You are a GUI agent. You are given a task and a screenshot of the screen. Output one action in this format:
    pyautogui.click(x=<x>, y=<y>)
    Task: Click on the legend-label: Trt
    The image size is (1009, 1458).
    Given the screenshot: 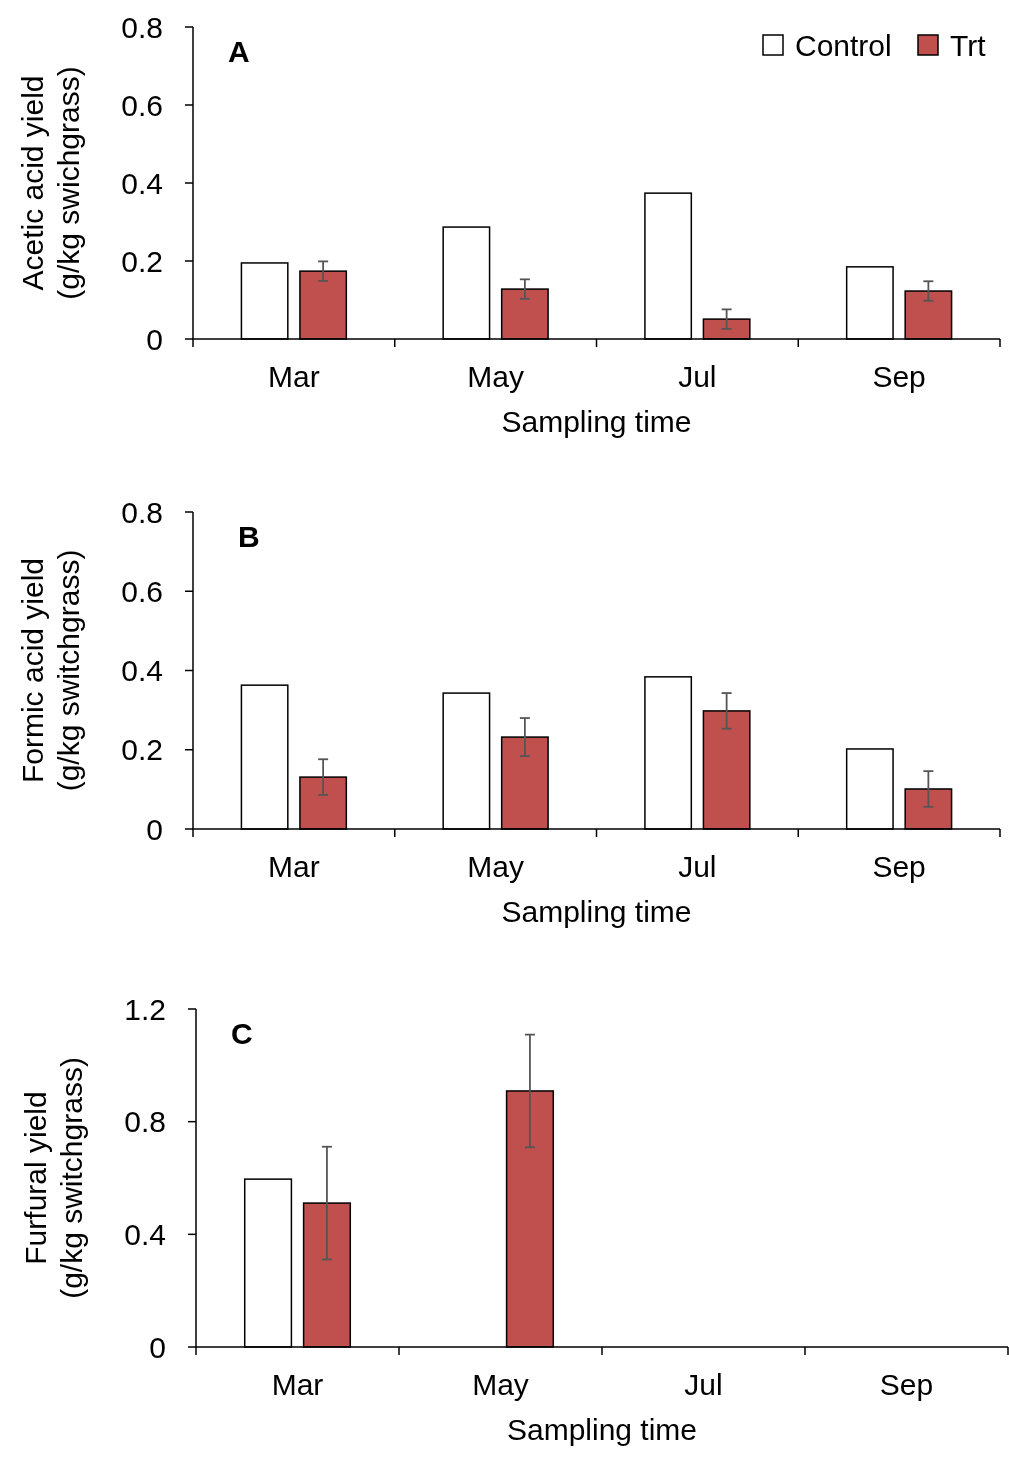 What is the action you would take?
    pyautogui.click(x=968, y=45)
    